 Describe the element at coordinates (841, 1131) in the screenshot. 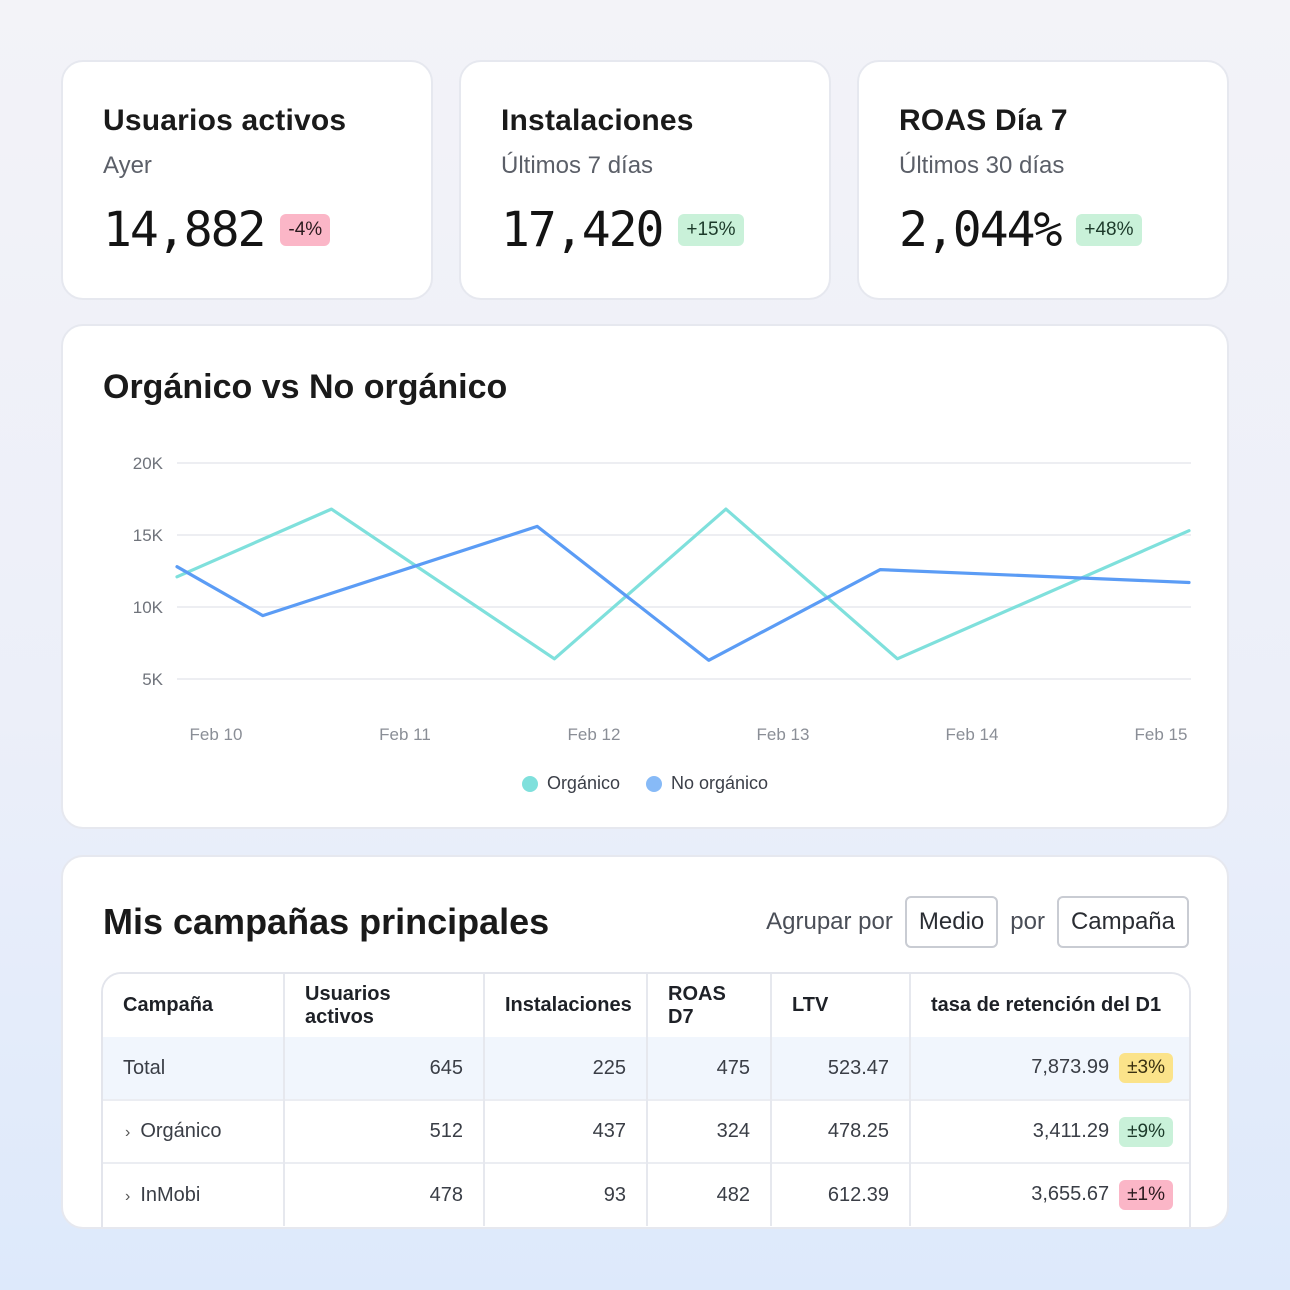

I see `cell-ltv: 478.25` at that location.